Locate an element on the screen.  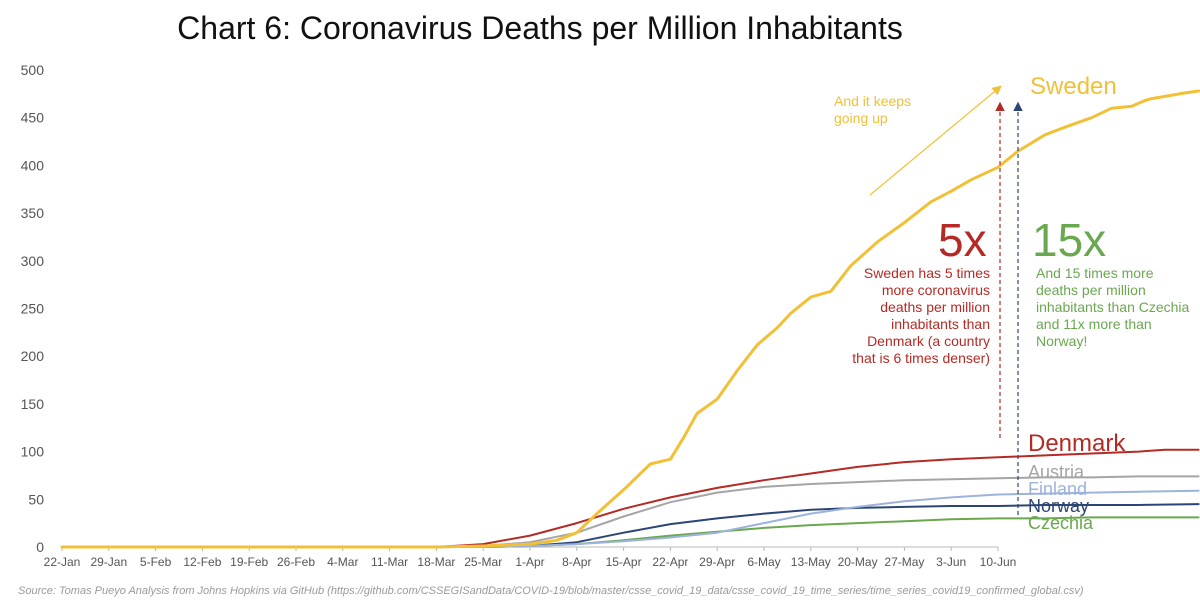
series-line-finland is located at coordinates (630, 518).